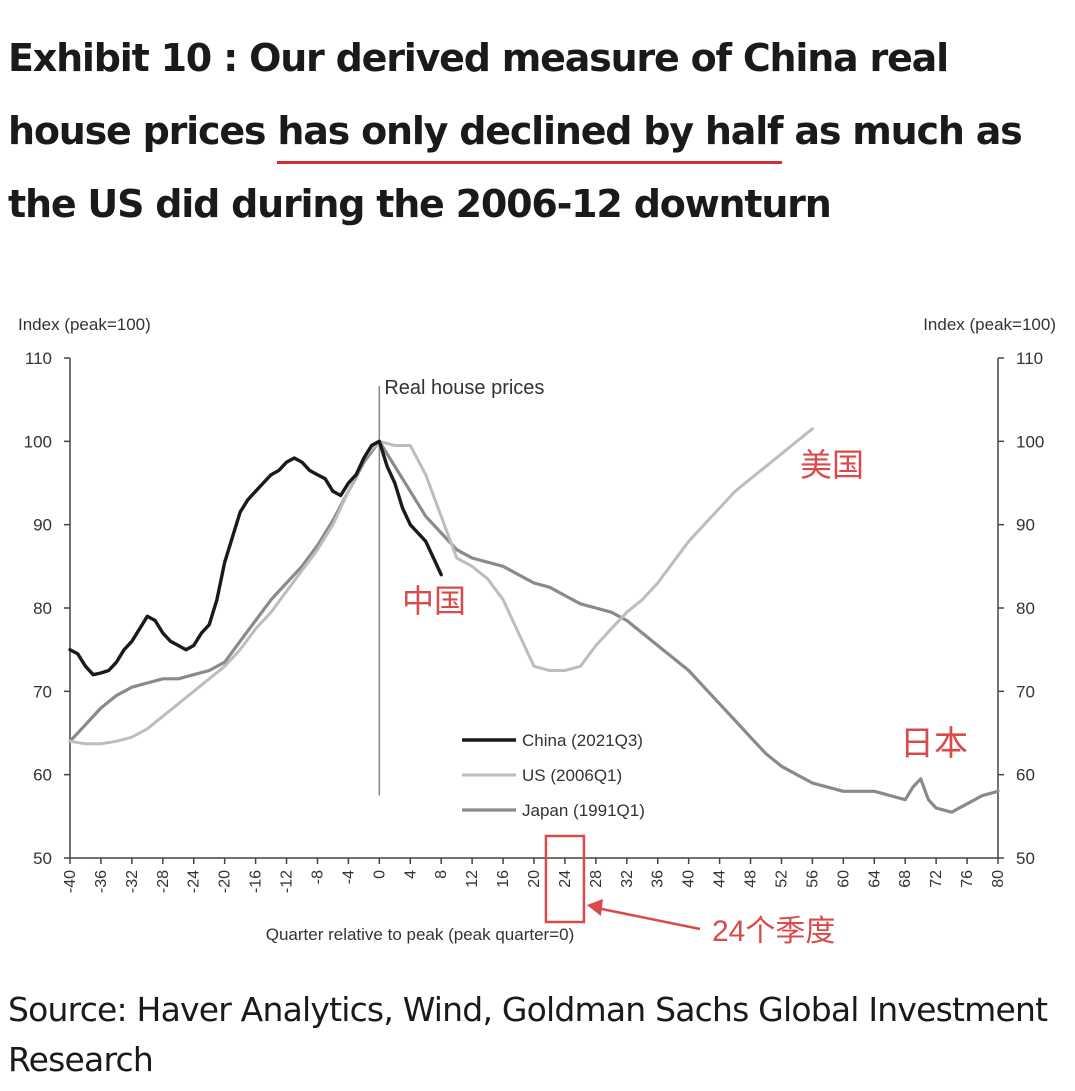 The height and width of the screenshot is (1091, 1075). What do you see at coordinates (989, 324) in the screenshot?
I see `y-axis-title-right: Index (peak=100)` at bounding box center [989, 324].